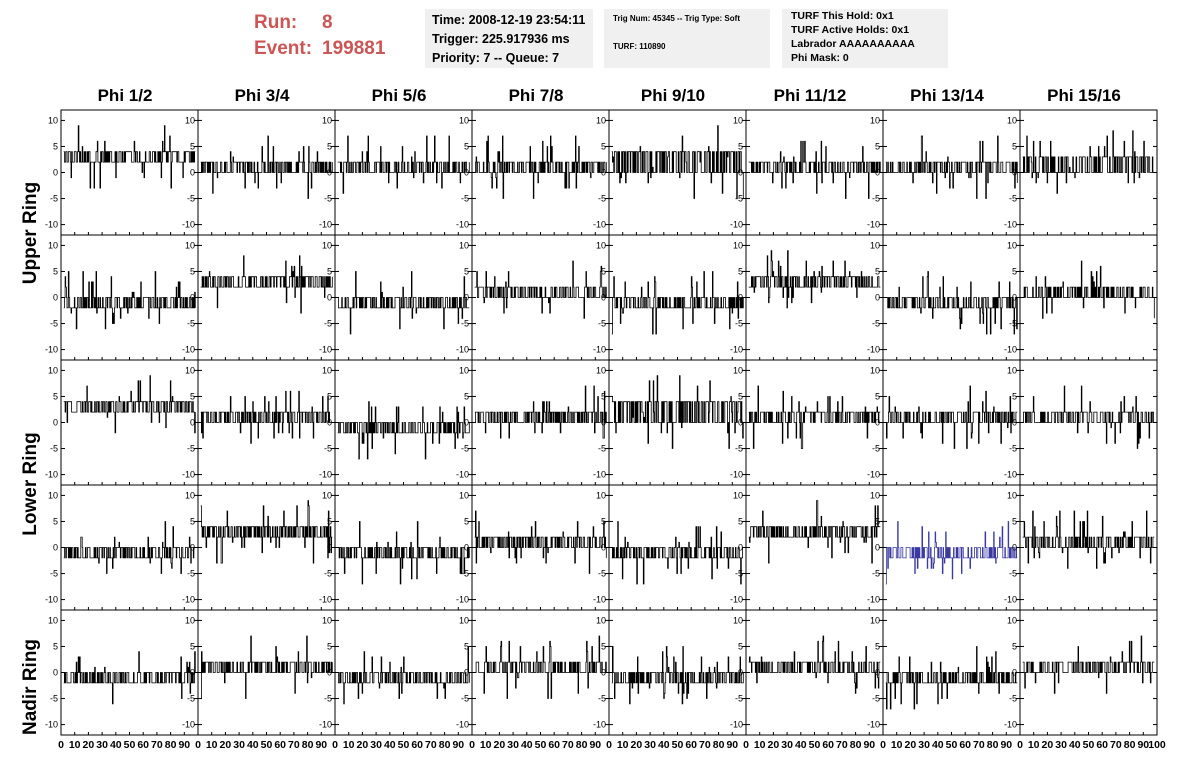 The height and width of the screenshot is (772, 1196). Describe the element at coordinates (533, 297) in the screenshot. I see `panel-r1-c3: 10 5 0 -5 -10` at that location.